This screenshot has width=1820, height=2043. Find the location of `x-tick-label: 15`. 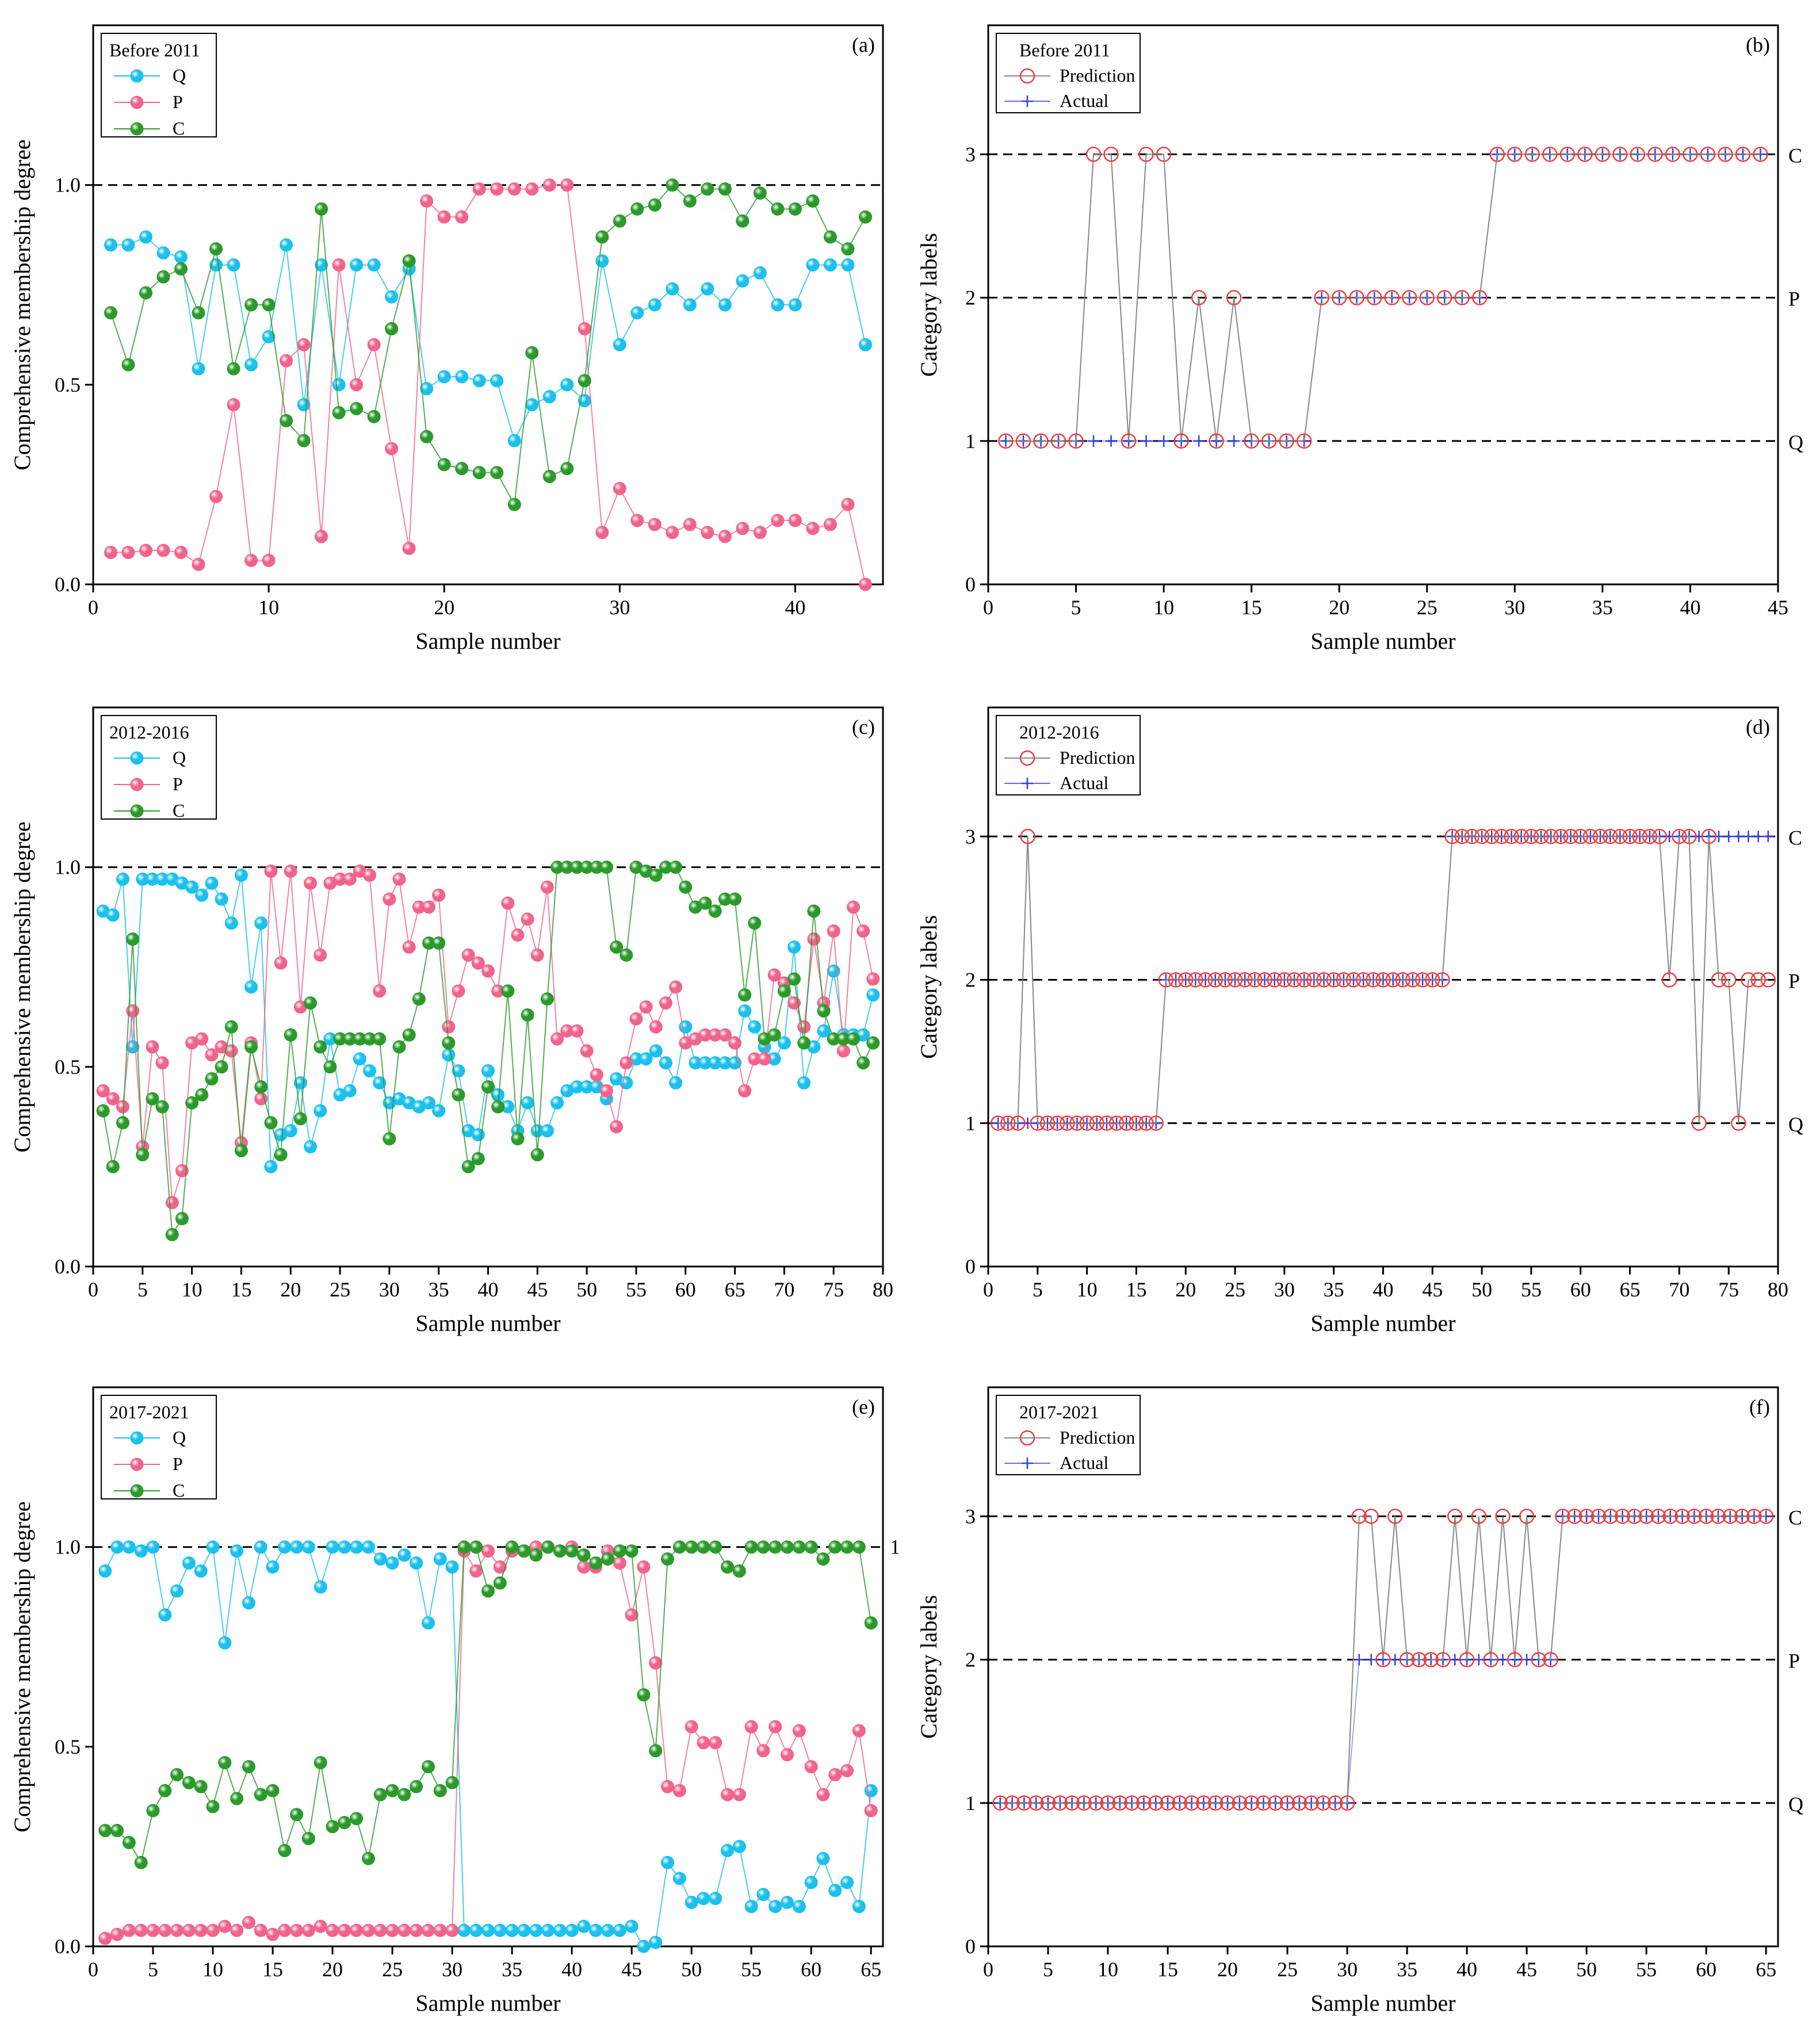

x-tick-label: 15 is located at coordinates (1251, 607).